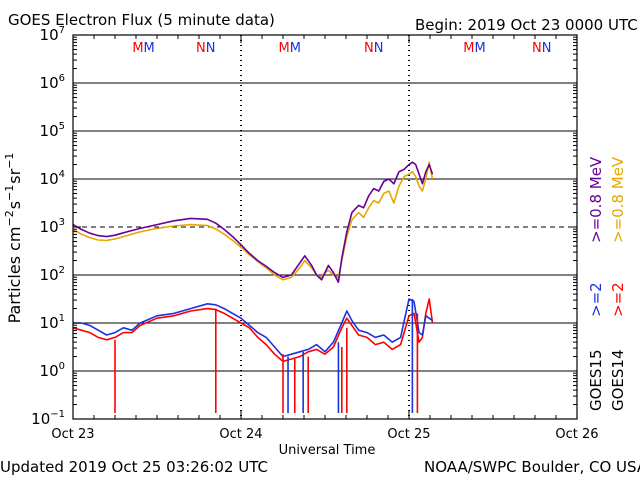 The image size is (640, 480). I want to click on series-line-red, so click(253, 330).